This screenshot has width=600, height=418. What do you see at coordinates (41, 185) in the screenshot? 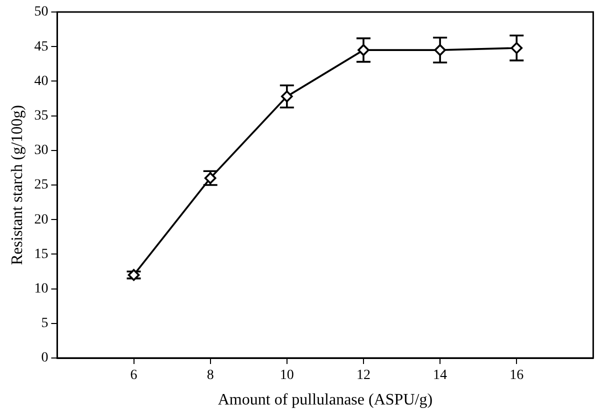
I see `y-tick-label: 25` at bounding box center [41, 185].